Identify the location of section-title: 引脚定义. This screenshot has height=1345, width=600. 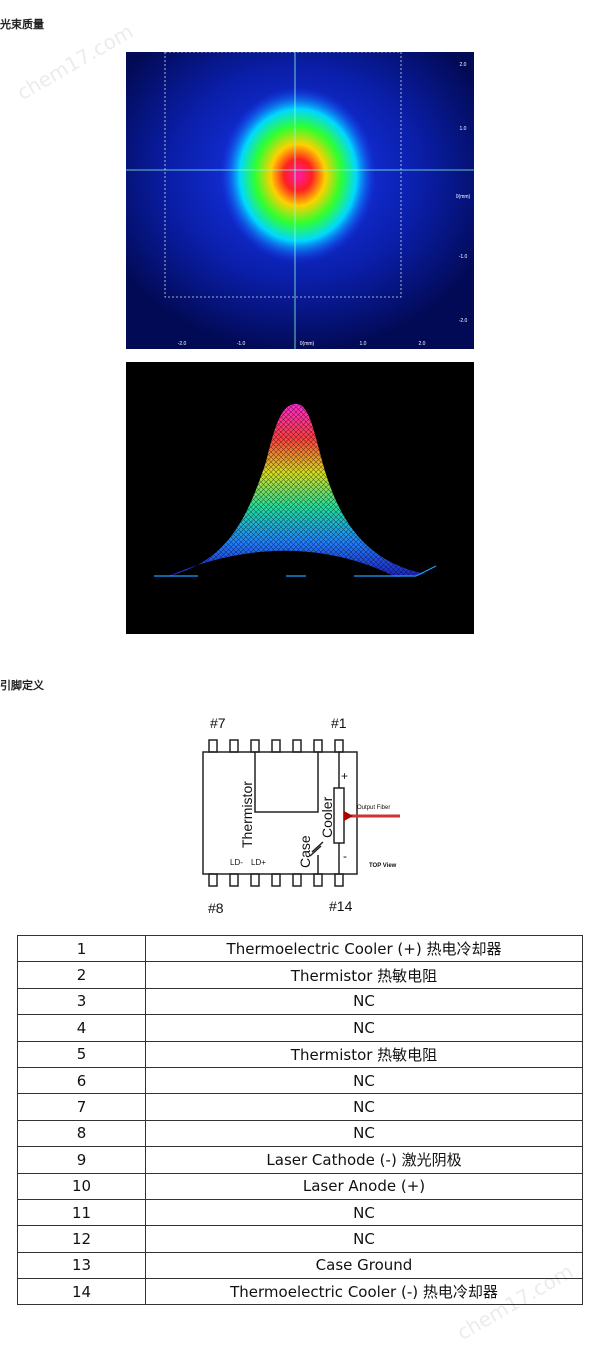
(22, 685).